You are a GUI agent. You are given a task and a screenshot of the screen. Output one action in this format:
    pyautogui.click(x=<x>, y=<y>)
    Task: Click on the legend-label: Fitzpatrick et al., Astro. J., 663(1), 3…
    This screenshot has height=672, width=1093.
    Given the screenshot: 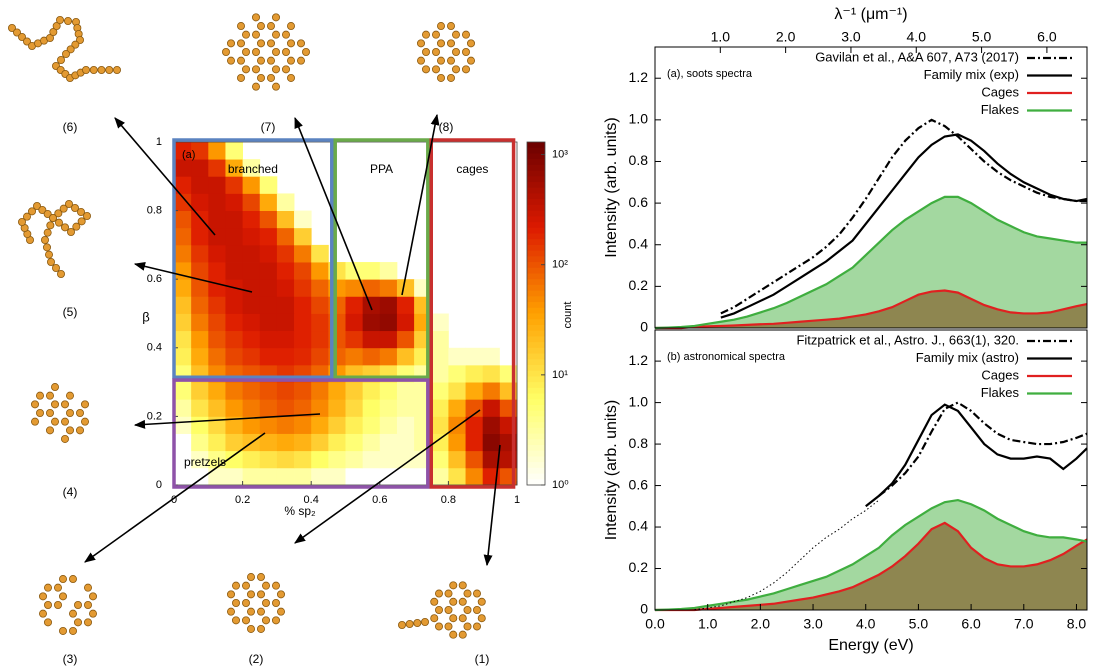 What is the action you would take?
    pyautogui.click(x=907, y=339)
    